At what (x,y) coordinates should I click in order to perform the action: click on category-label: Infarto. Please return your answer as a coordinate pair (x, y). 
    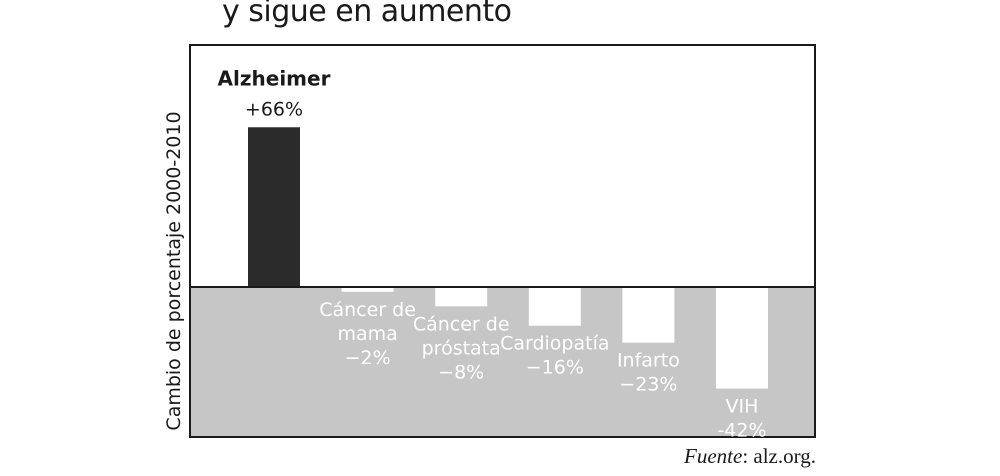
    Looking at the image, I should click on (648, 361).